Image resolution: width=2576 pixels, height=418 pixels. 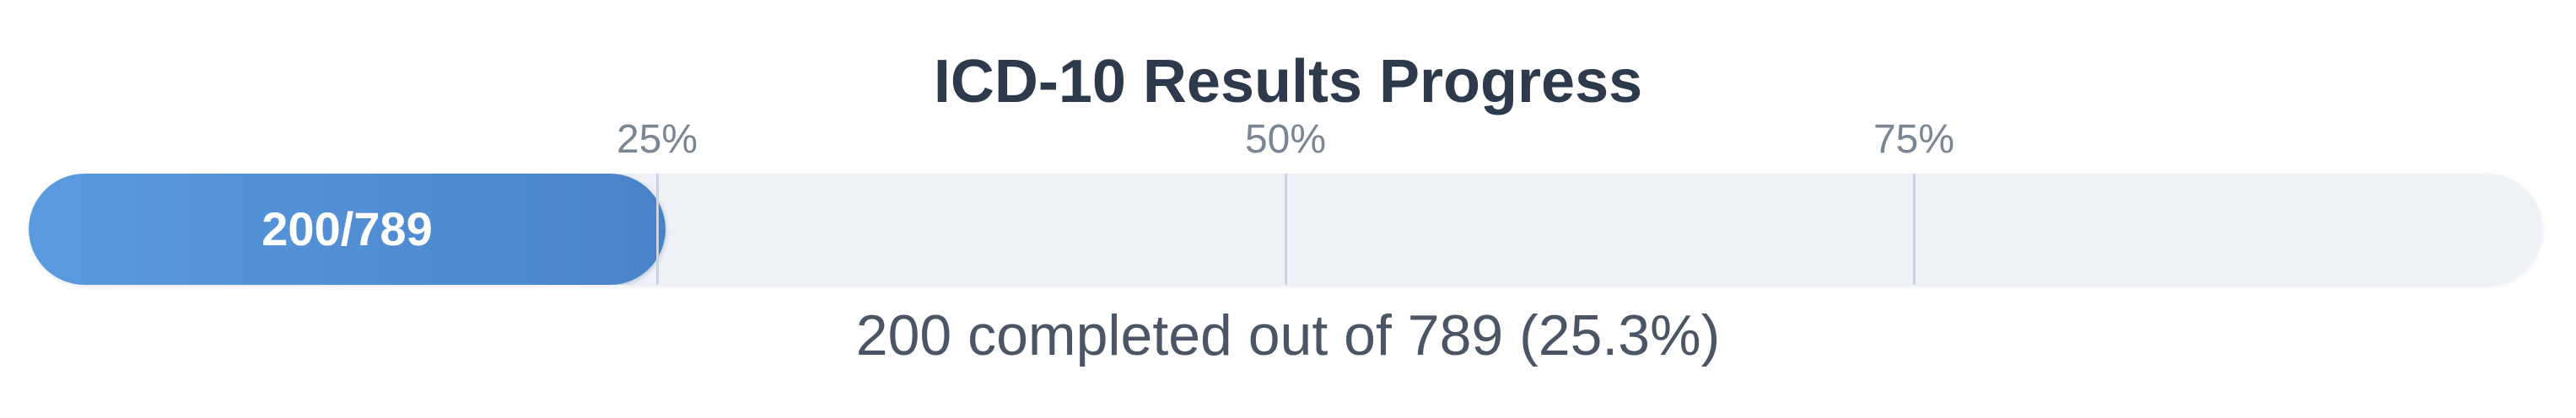 I want to click on progress-summary: 200 completed out of 789 (25.3%), so click(x=1288, y=335).